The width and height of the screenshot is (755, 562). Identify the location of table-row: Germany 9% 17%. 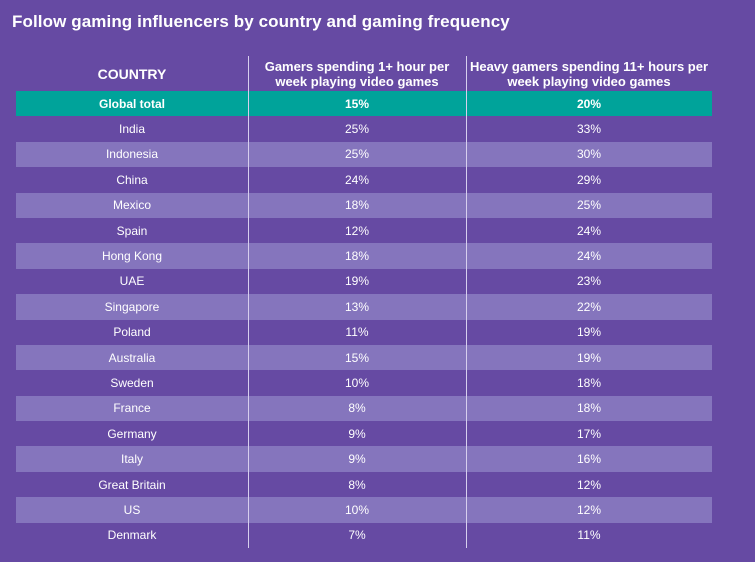
(364, 433).